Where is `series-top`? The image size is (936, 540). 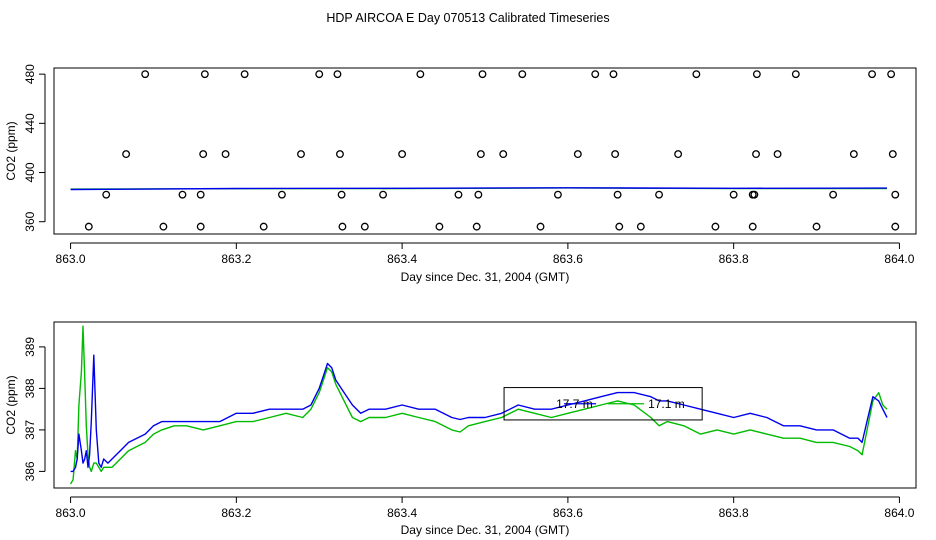
series-top is located at coordinates (479, 189).